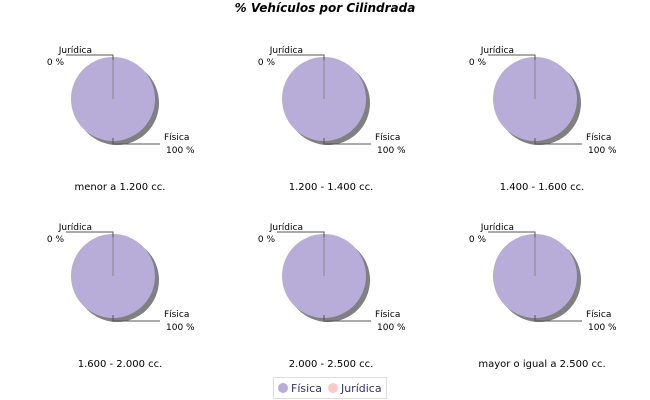  Describe the element at coordinates (120, 364) in the screenshot. I see `pie-category-label: 1.600 - 2.000 cc.` at that location.